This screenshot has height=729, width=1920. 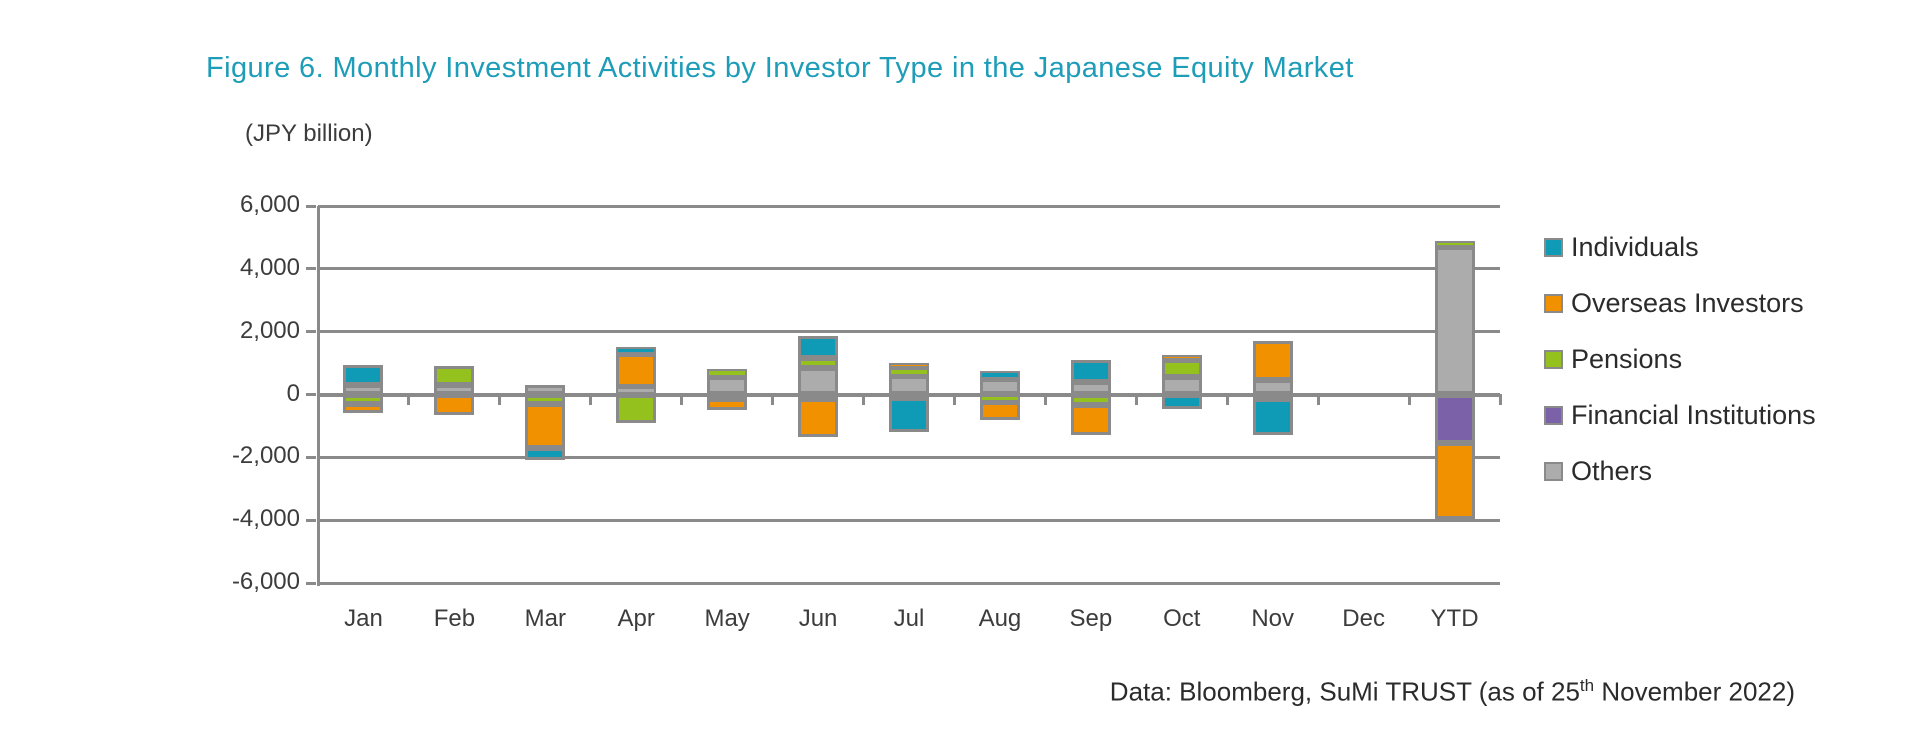 What do you see at coordinates (1181, 386) in the screenshot?
I see `bar-segment-others-oct` at bounding box center [1181, 386].